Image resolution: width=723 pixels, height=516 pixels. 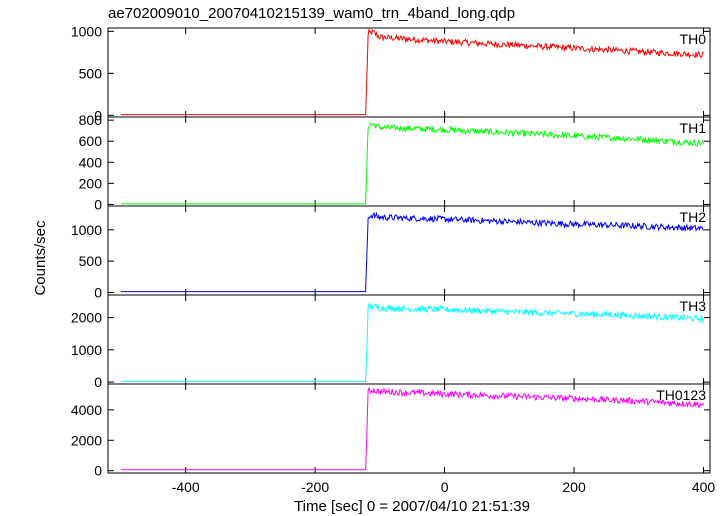 I want to click on series-line-th0, so click(x=412, y=72).